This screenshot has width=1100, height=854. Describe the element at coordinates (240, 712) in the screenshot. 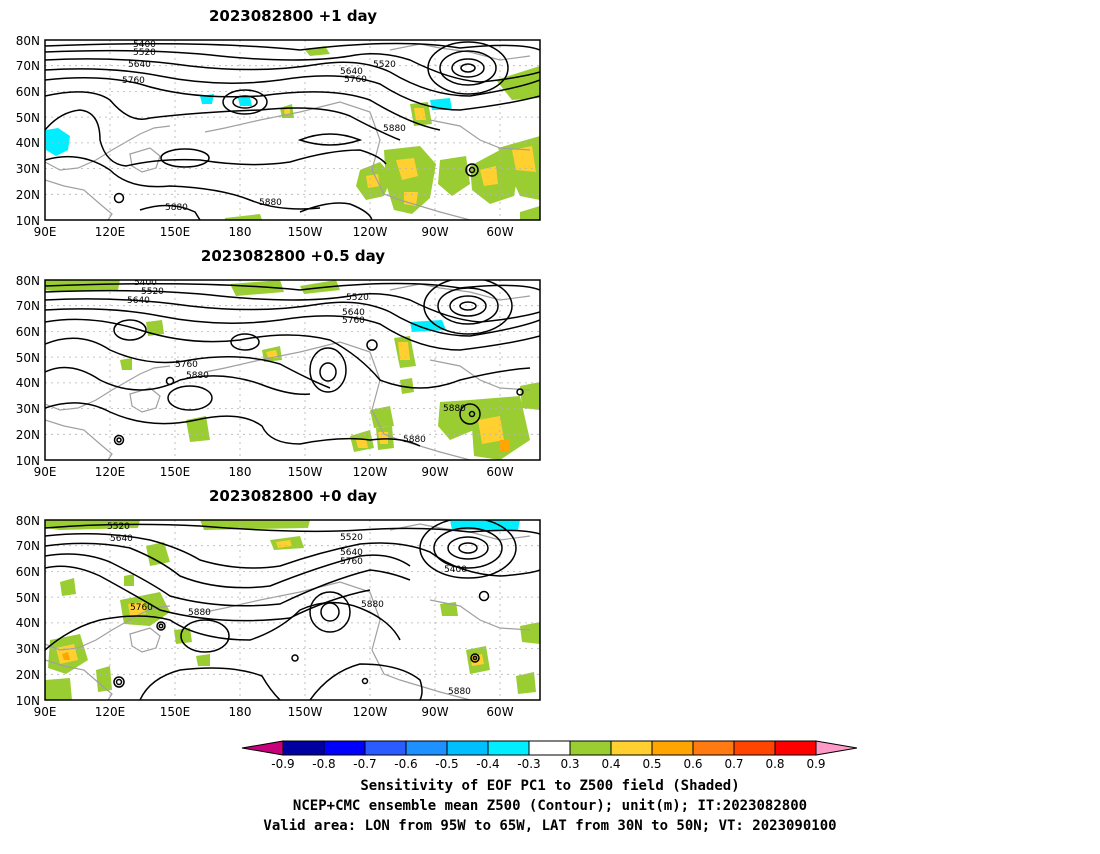

I see `svg-text: 180` at that location.